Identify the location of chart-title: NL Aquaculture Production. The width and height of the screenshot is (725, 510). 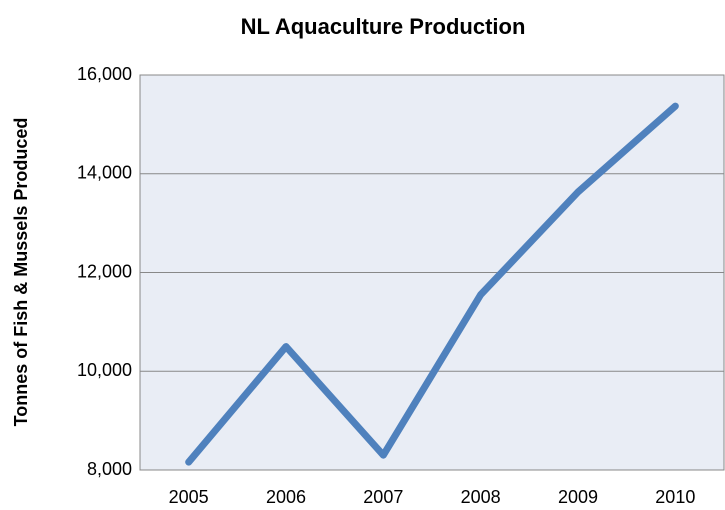
(383, 26).